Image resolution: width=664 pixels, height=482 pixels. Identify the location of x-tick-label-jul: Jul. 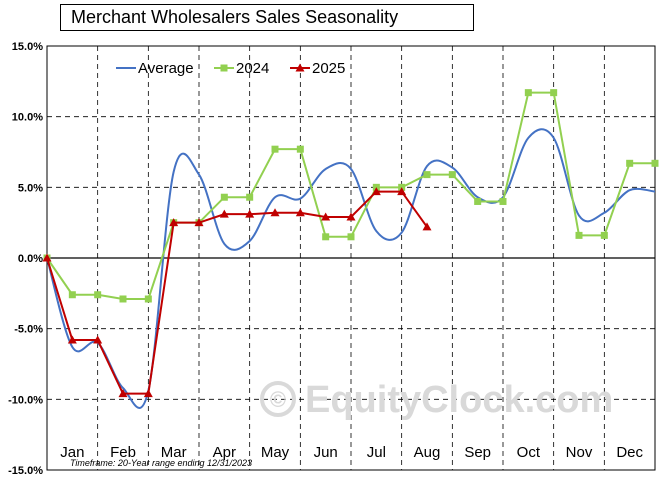
(376, 452).